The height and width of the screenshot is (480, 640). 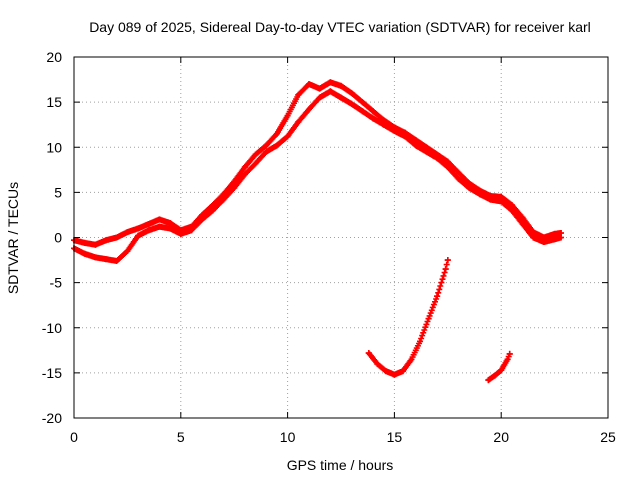 What do you see at coordinates (58, 192) in the screenshot?
I see `y-tick-label: 5` at bounding box center [58, 192].